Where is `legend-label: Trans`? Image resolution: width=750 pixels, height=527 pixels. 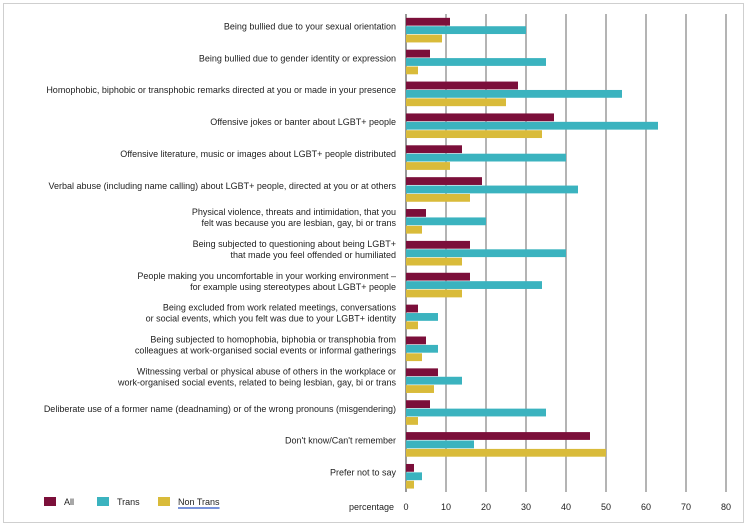 legend-label: Trans is located at coordinates (128, 502).